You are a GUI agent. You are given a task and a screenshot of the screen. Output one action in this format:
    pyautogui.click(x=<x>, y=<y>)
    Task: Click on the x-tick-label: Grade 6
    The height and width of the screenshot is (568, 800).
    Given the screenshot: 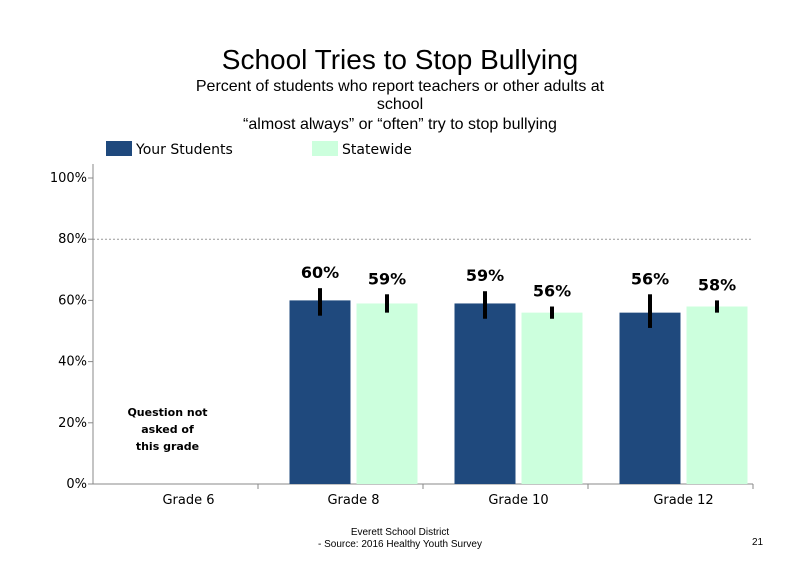 What is the action you would take?
    pyautogui.click(x=188, y=500)
    